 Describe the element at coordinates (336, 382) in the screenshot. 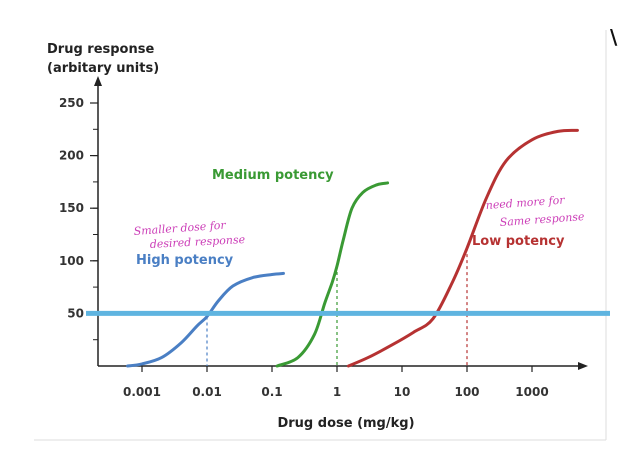

I see `x-ticks: 0.001 0.01 0.1 1 10 100 1000` at that location.